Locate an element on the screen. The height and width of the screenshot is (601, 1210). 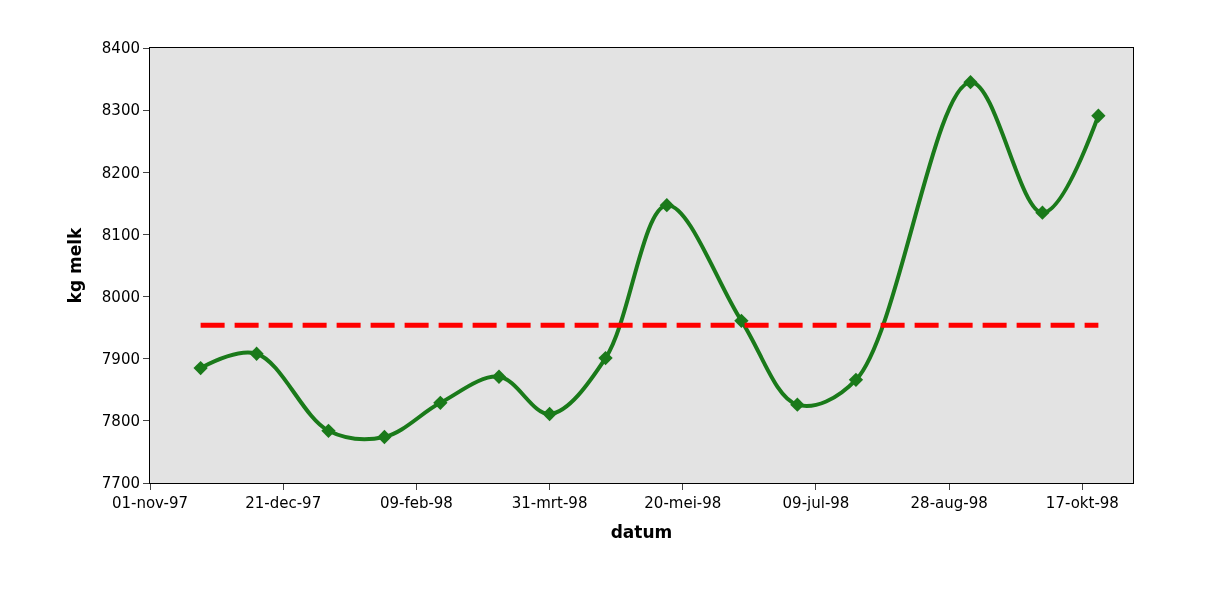
y-tick-label: 7900 is located at coordinates (120, 358).